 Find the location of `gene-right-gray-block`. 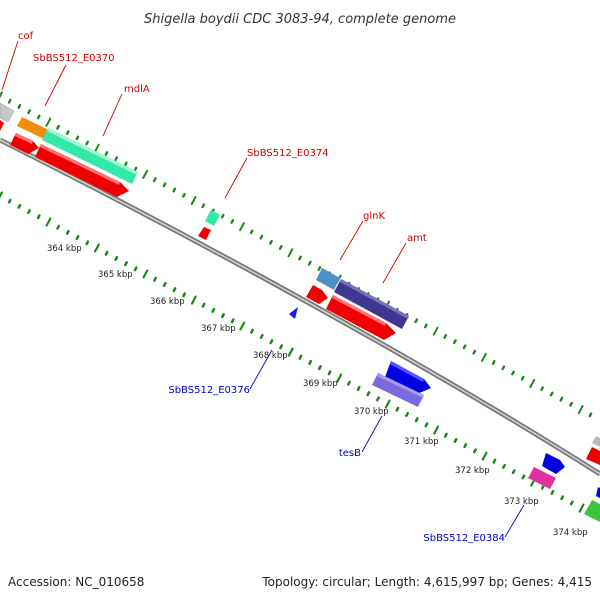

gene-right-gray-block is located at coordinates (596, 441).